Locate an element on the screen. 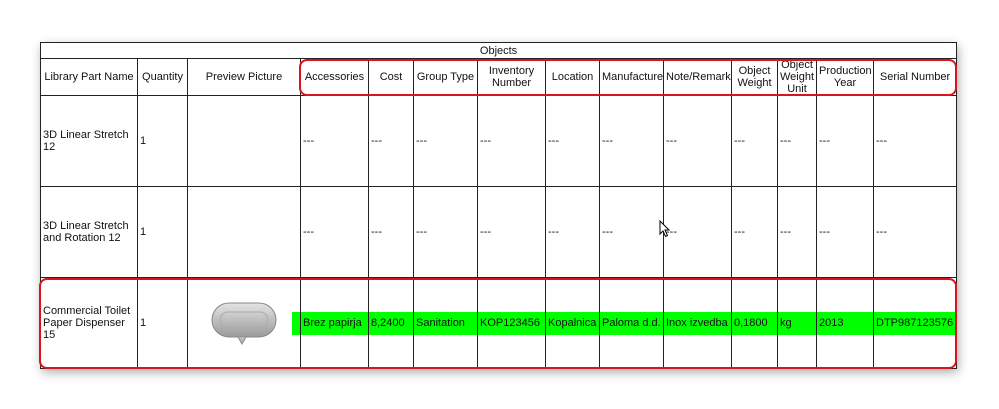 The image size is (999, 409). column-header: Object Weight is located at coordinates (754, 77).